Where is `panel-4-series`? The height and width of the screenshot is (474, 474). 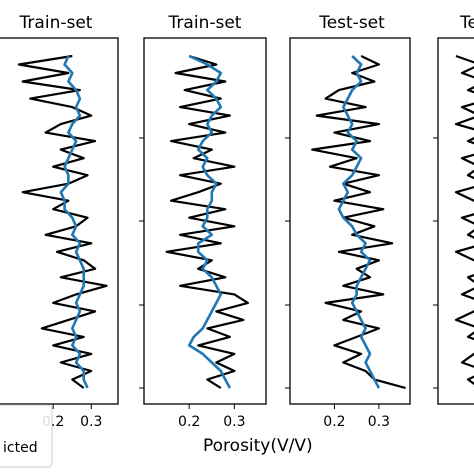
panel-4-series is located at coordinates (464, 220).